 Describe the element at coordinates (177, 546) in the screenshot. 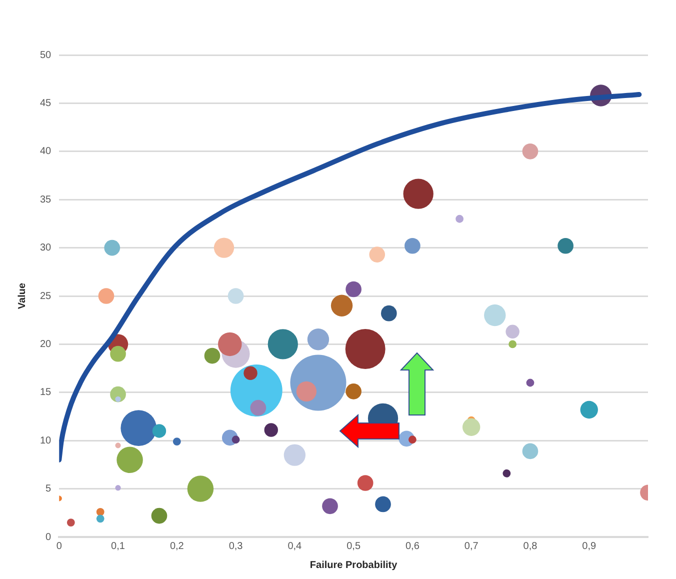

I see `x-tick-label: 0,2` at that location.